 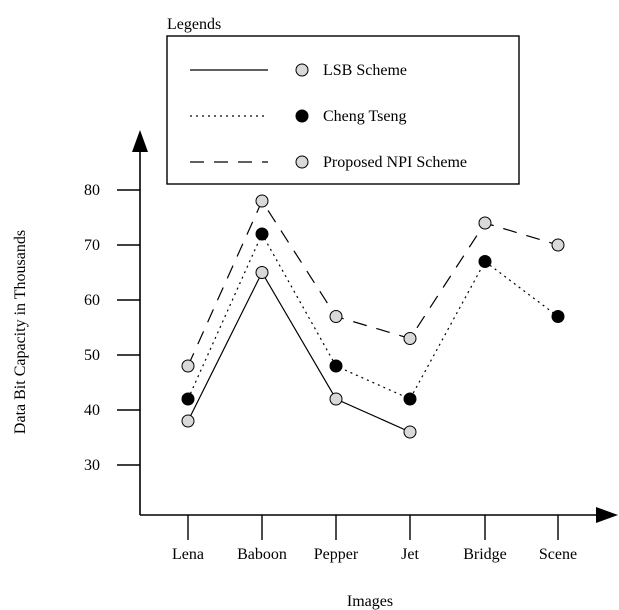 What do you see at coordinates (92, 190) in the screenshot?
I see `y-tick-label: 80` at bounding box center [92, 190].